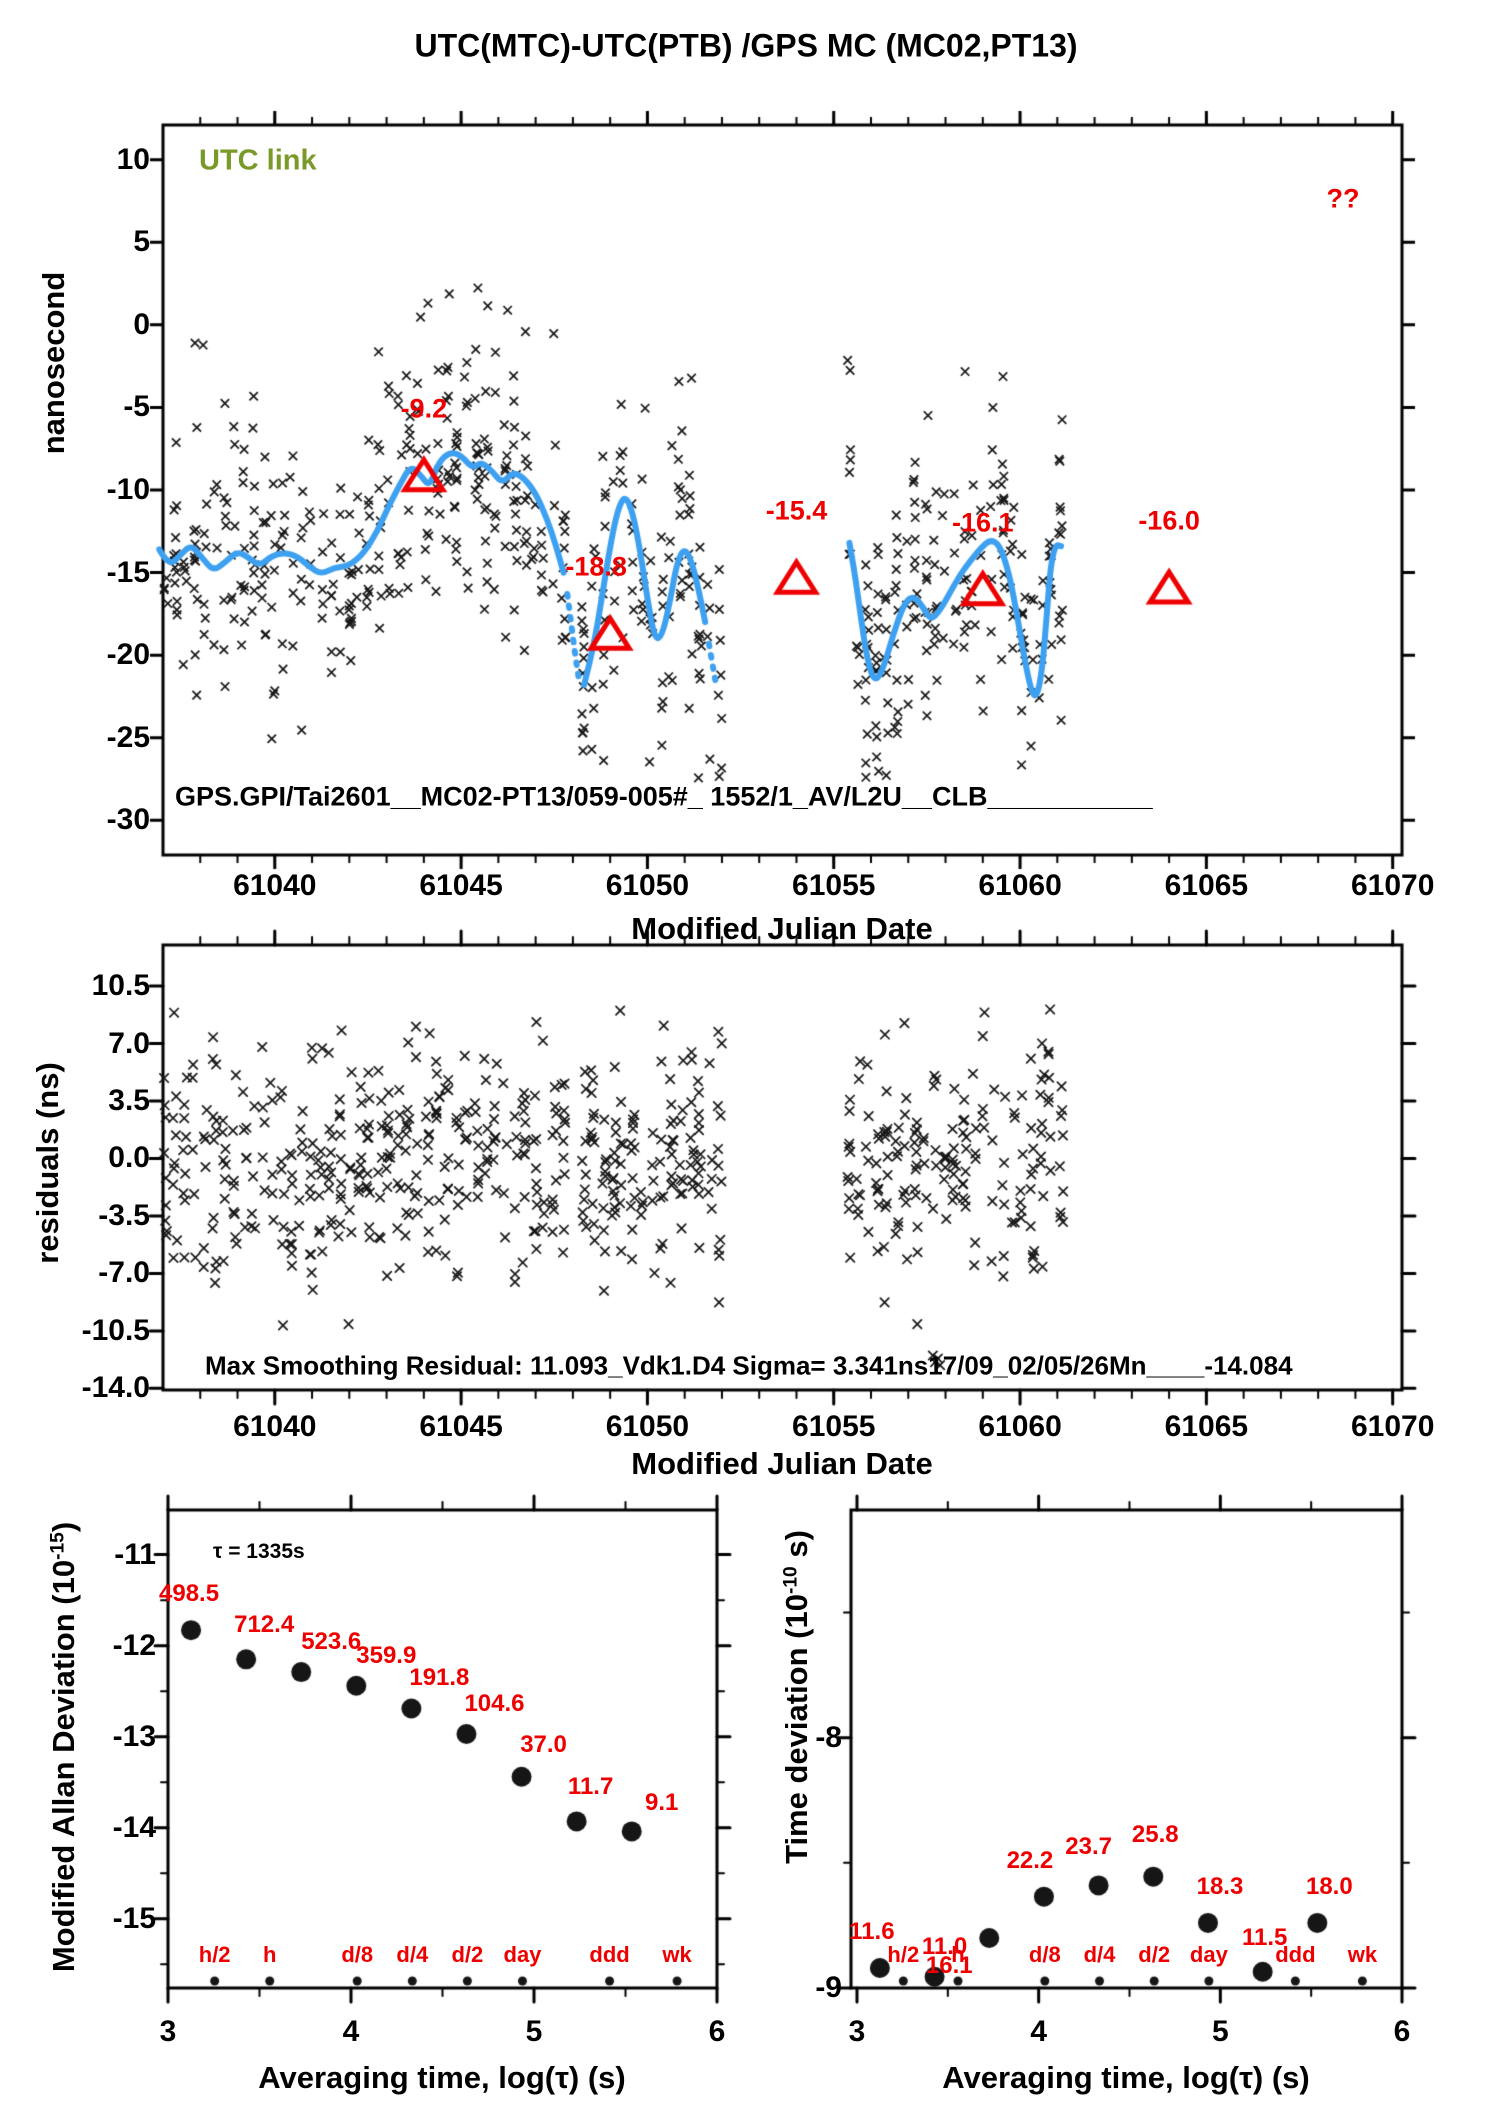 The height and width of the screenshot is (2105, 1488). What do you see at coordinates (351, 2031) in the screenshot?
I see `mdev-x-tick-label: 4` at bounding box center [351, 2031].